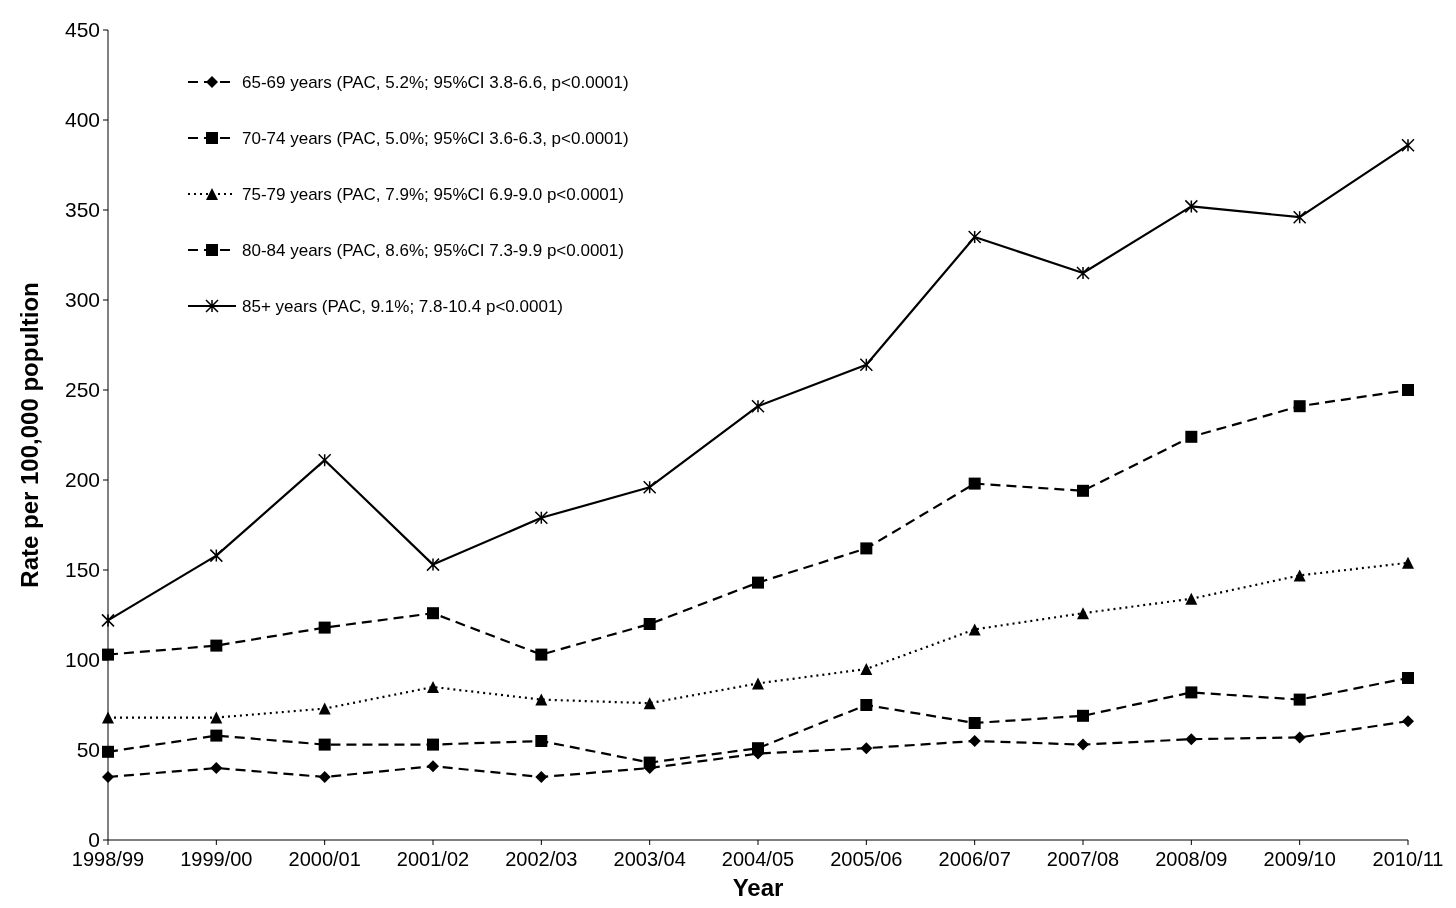  I want to click on x-tick-label: 2005/06, so click(866, 859).